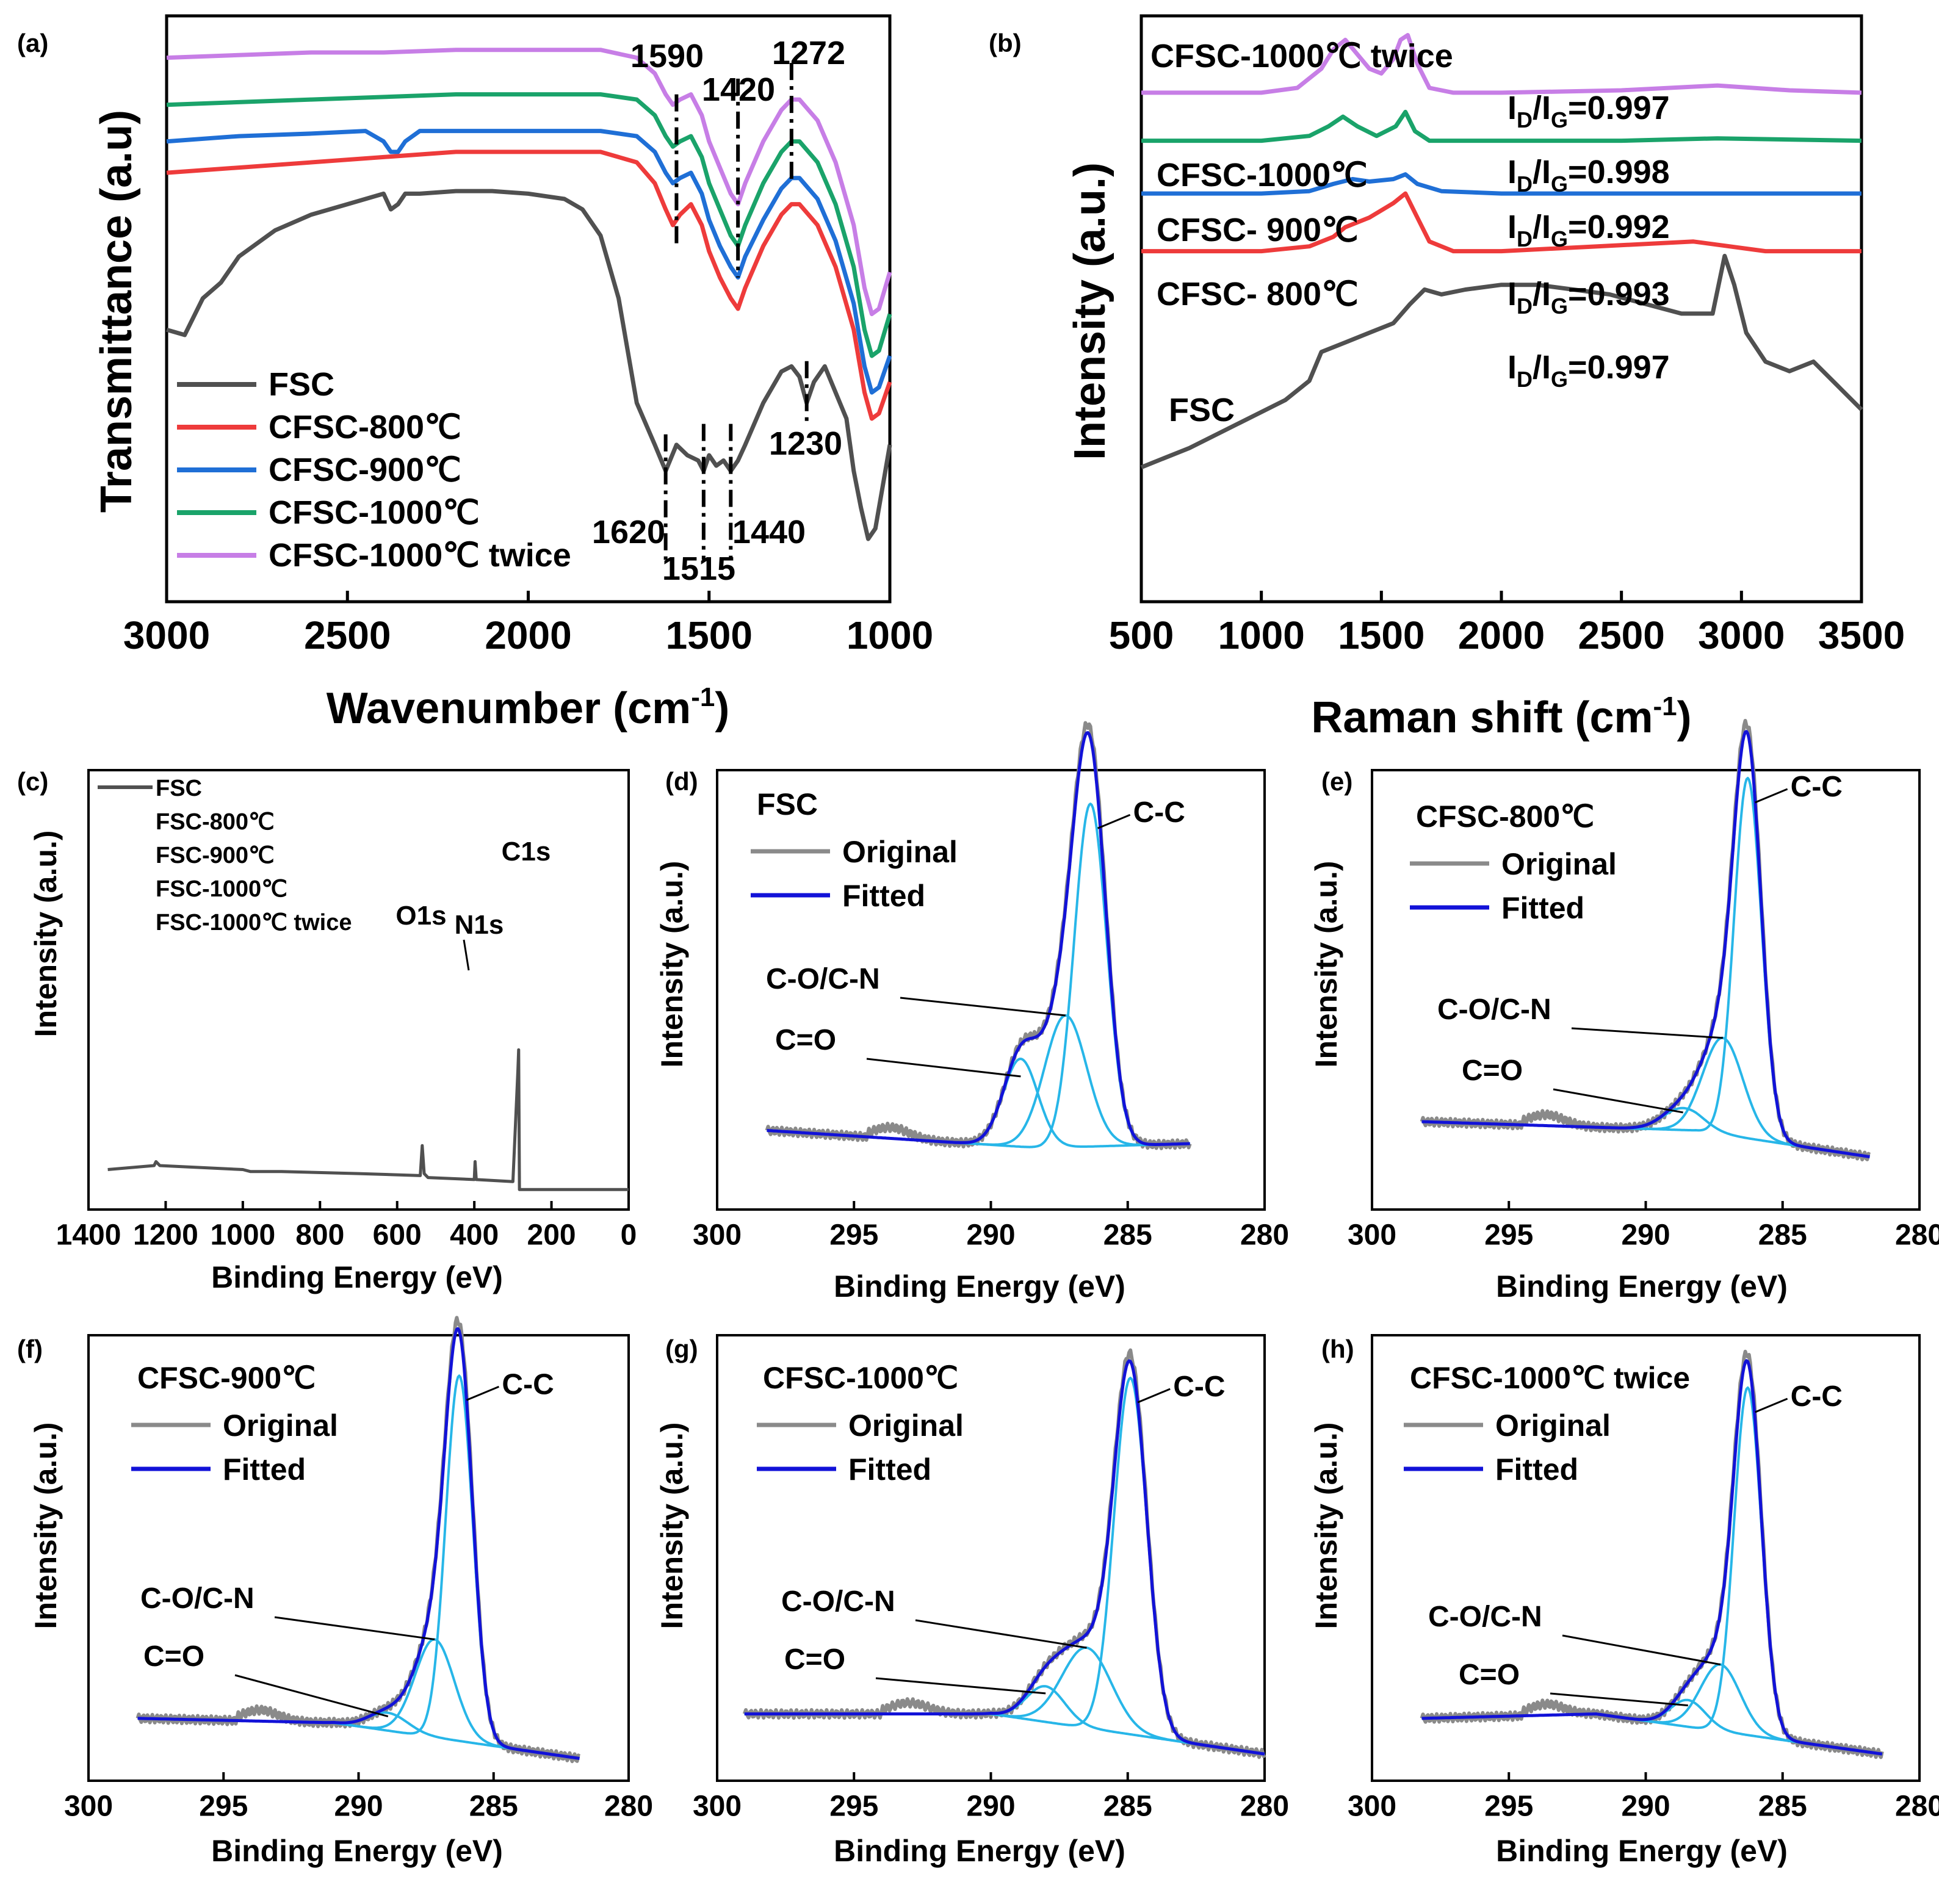 Image resolution: width=1939 pixels, height=1904 pixels. Describe the element at coordinates (420, 555) in the screenshot. I see `legend-entry: CFSC-1000℃ twice` at that location.